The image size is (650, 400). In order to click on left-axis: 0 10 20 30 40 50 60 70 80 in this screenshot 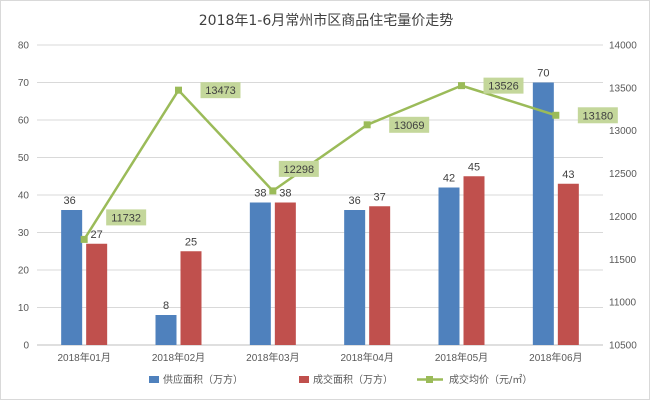, I will do `click(24, 196)`.